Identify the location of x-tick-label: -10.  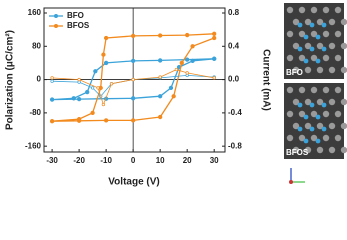
(106, 160).